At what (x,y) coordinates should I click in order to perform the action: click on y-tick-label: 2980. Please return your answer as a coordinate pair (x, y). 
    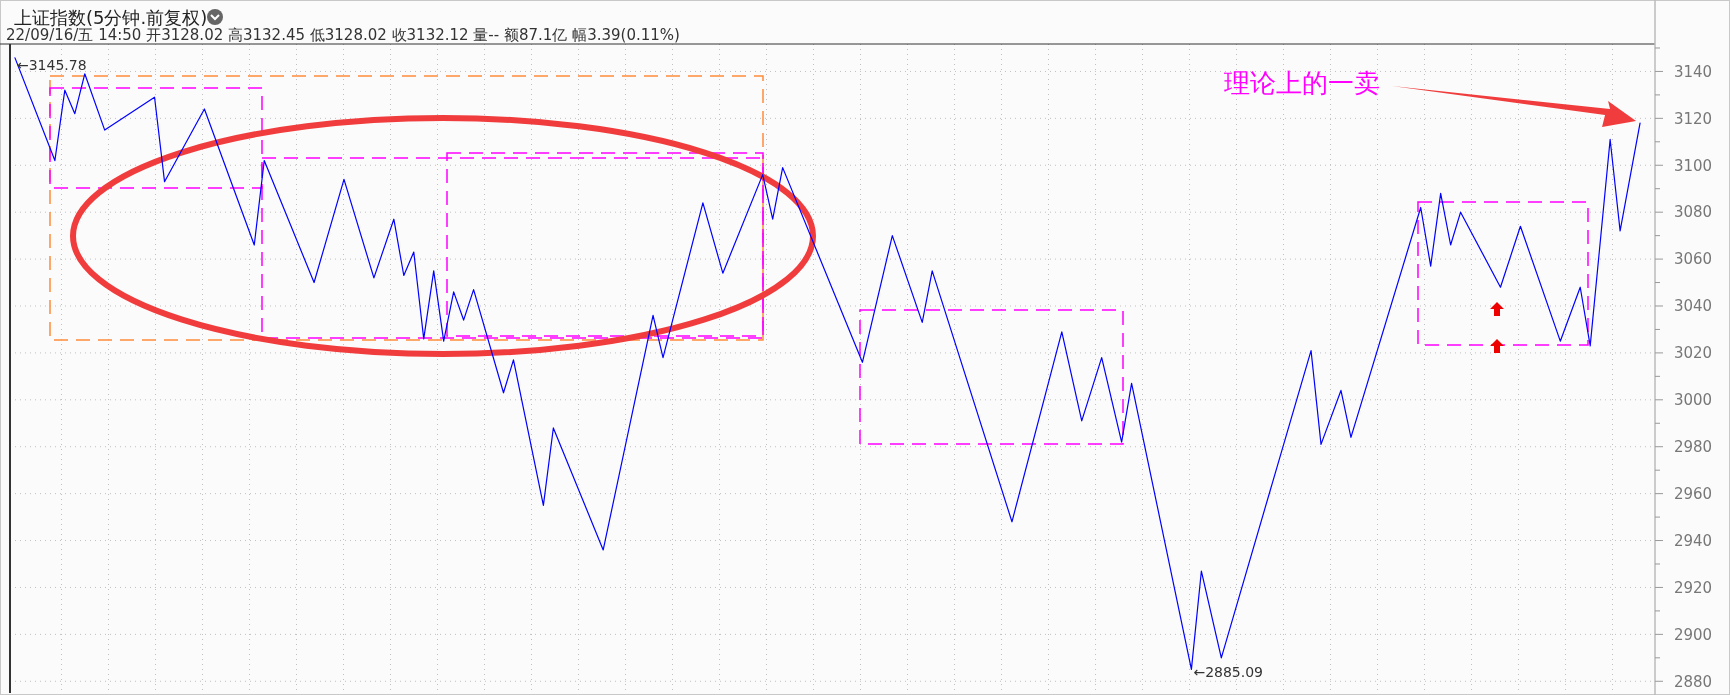
    Looking at the image, I should click on (1693, 446).